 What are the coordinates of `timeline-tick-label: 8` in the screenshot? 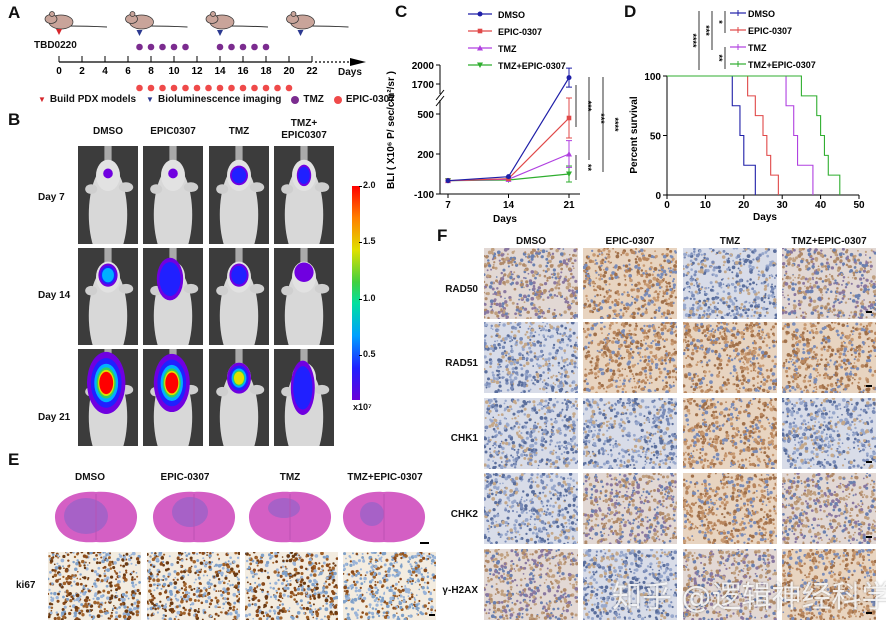 It's located at (151, 71).